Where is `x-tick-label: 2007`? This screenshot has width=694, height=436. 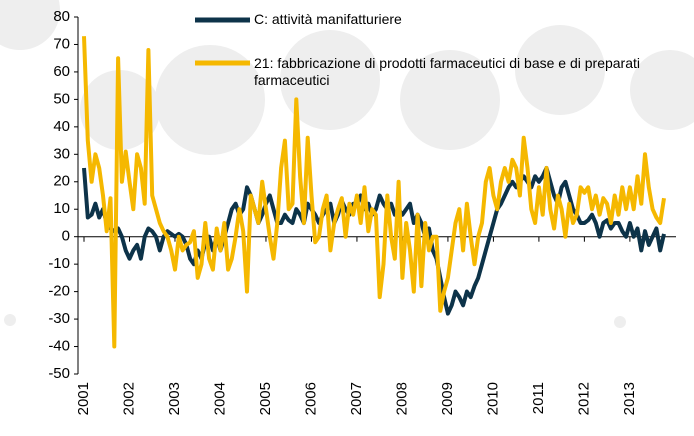
x-tick-label: 2007 is located at coordinates (356, 398).